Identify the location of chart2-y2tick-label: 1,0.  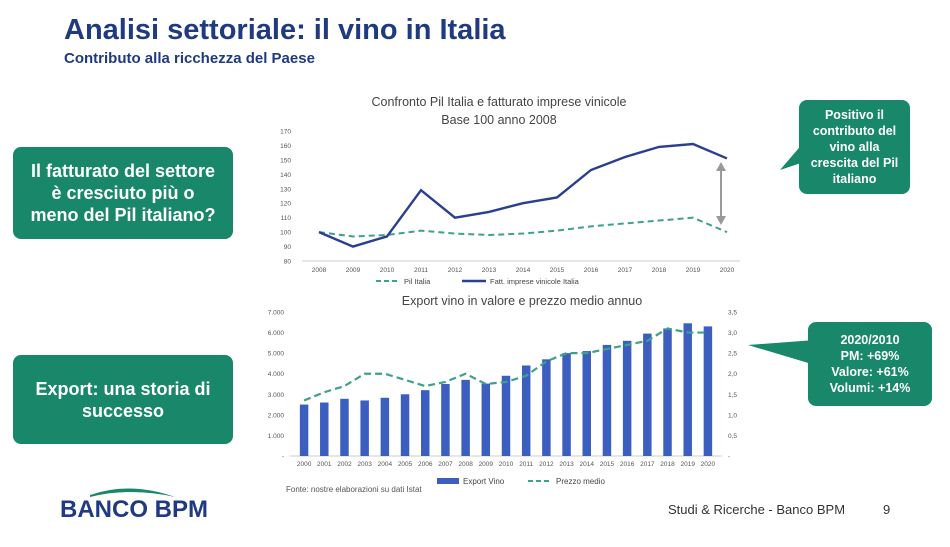
(732, 415).